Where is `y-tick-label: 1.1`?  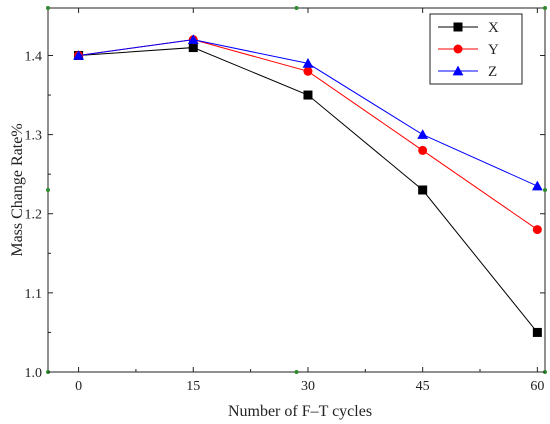 y-tick-label: 1.1 is located at coordinates (34, 294).